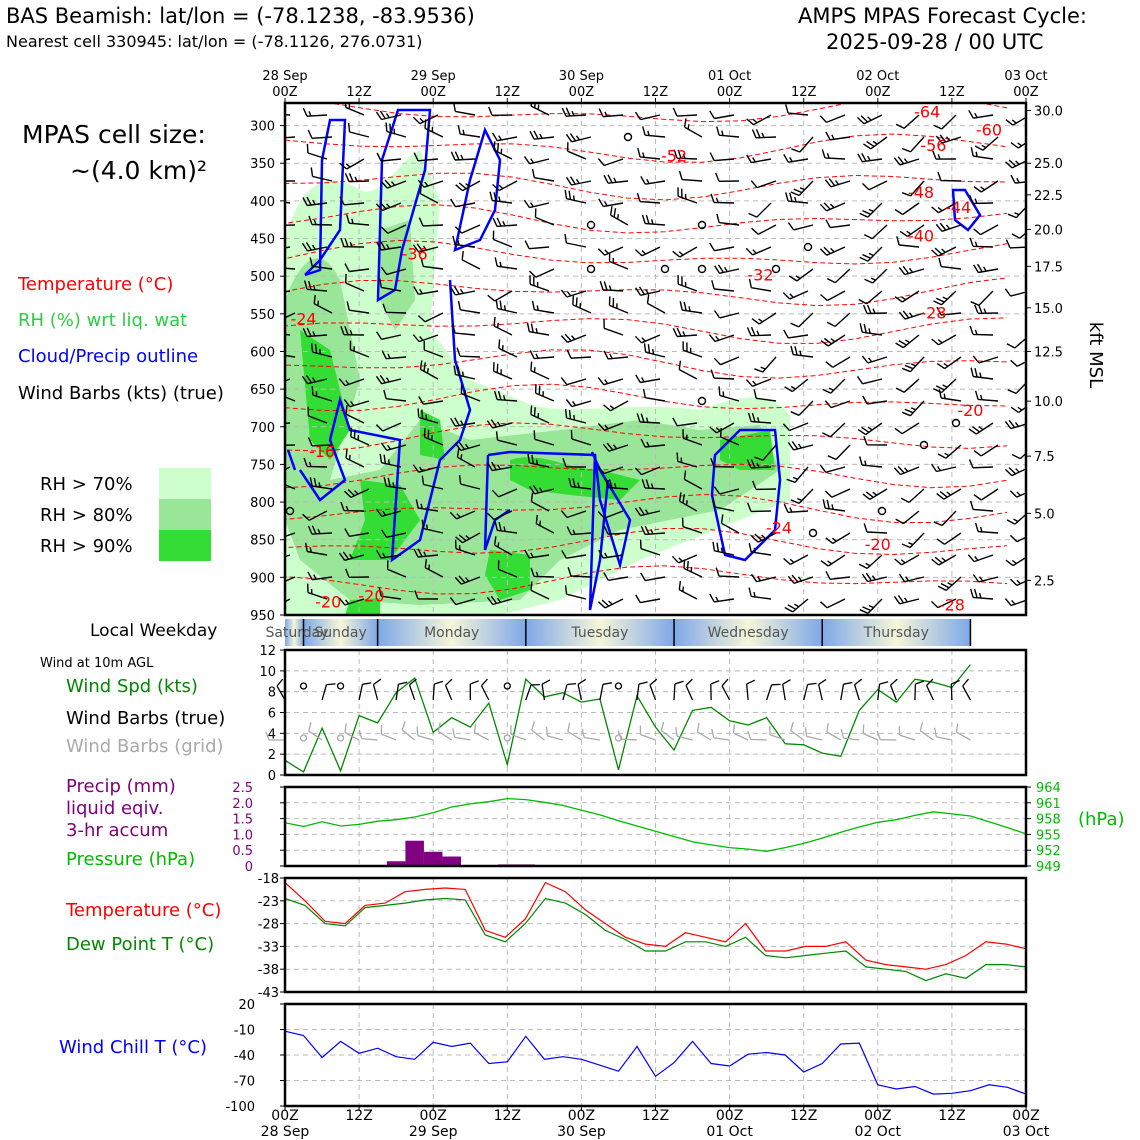 Image resolution: width=1140 pixels, height=1140 pixels. I want to click on right-y-tick-label: 25.0, so click(1048, 164).